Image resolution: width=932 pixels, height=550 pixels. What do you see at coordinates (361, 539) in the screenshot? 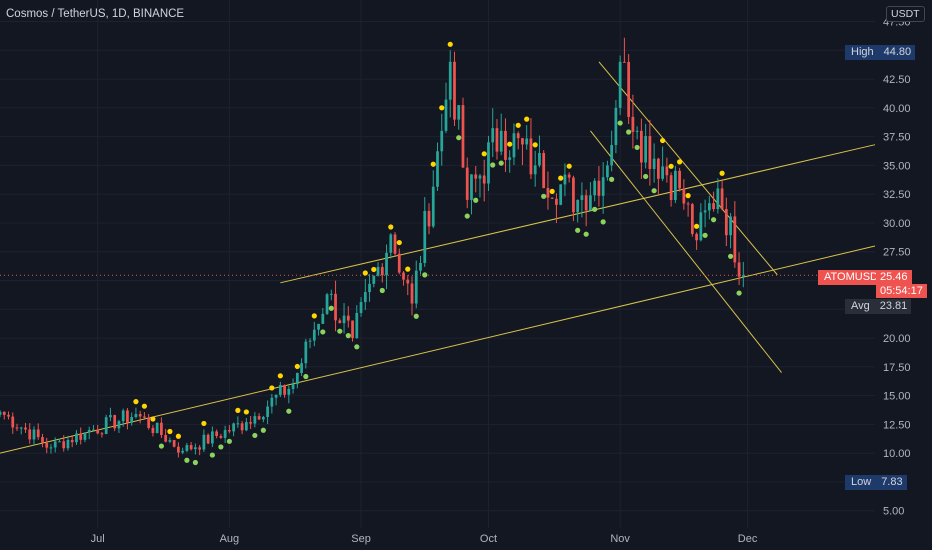
I see `x-tick-label: Sep` at bounding box center [361, 539].